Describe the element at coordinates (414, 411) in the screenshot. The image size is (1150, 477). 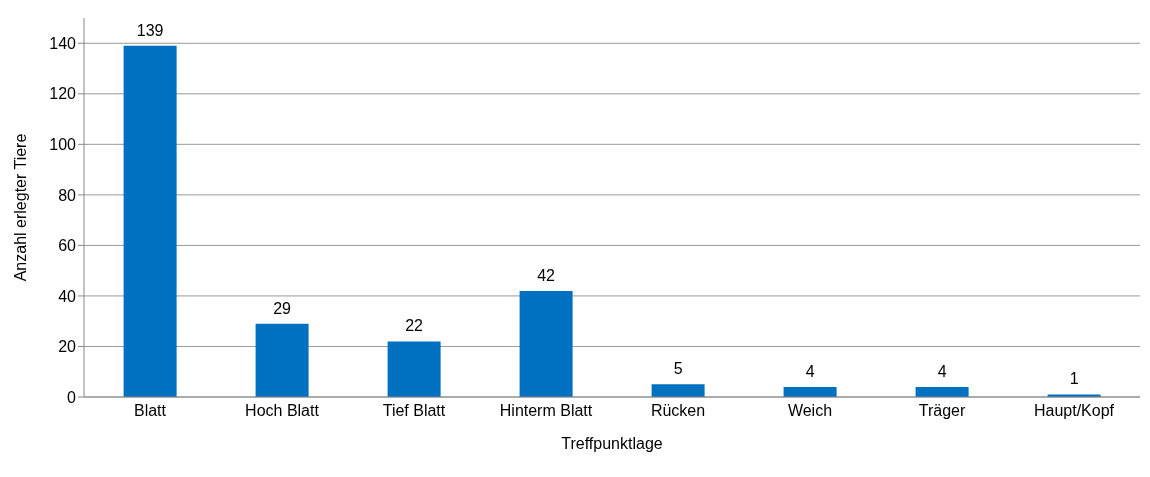
I see `x-tick-label: Tief Blatt` at that location.